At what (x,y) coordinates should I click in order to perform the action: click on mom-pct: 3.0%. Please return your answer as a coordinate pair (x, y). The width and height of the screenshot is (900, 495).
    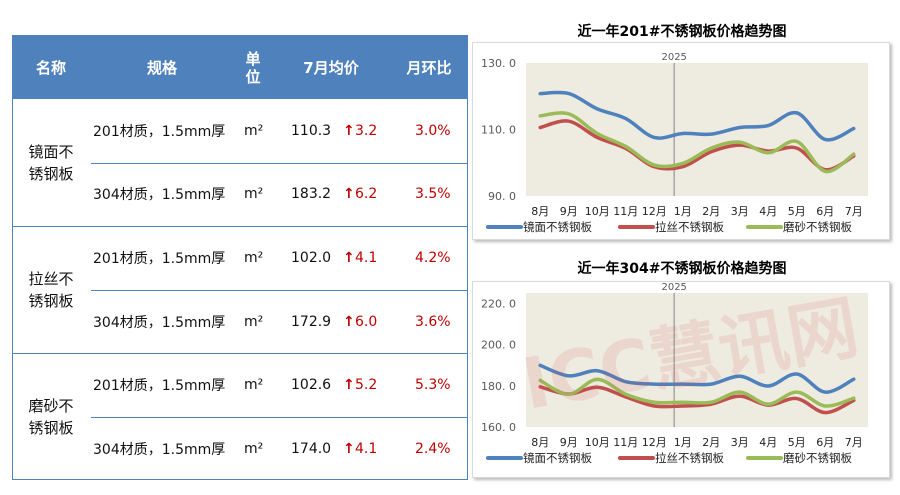
    Looking at the image, I should click on (433, 130).